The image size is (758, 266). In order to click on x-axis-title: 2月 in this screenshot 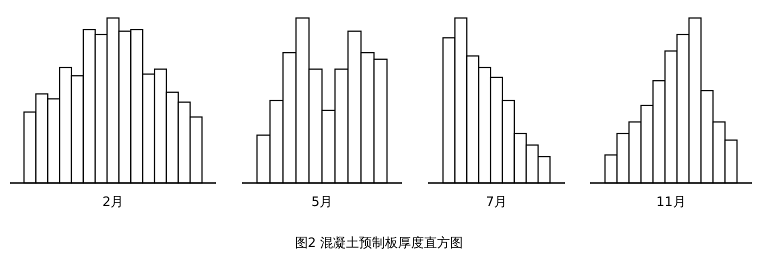, I will do `click(113, 202)`.